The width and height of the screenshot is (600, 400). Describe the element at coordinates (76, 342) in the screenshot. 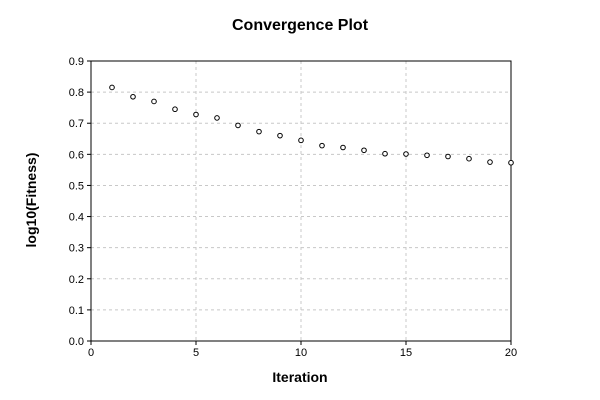

I see `y-tick-label: 0.0` at that location.